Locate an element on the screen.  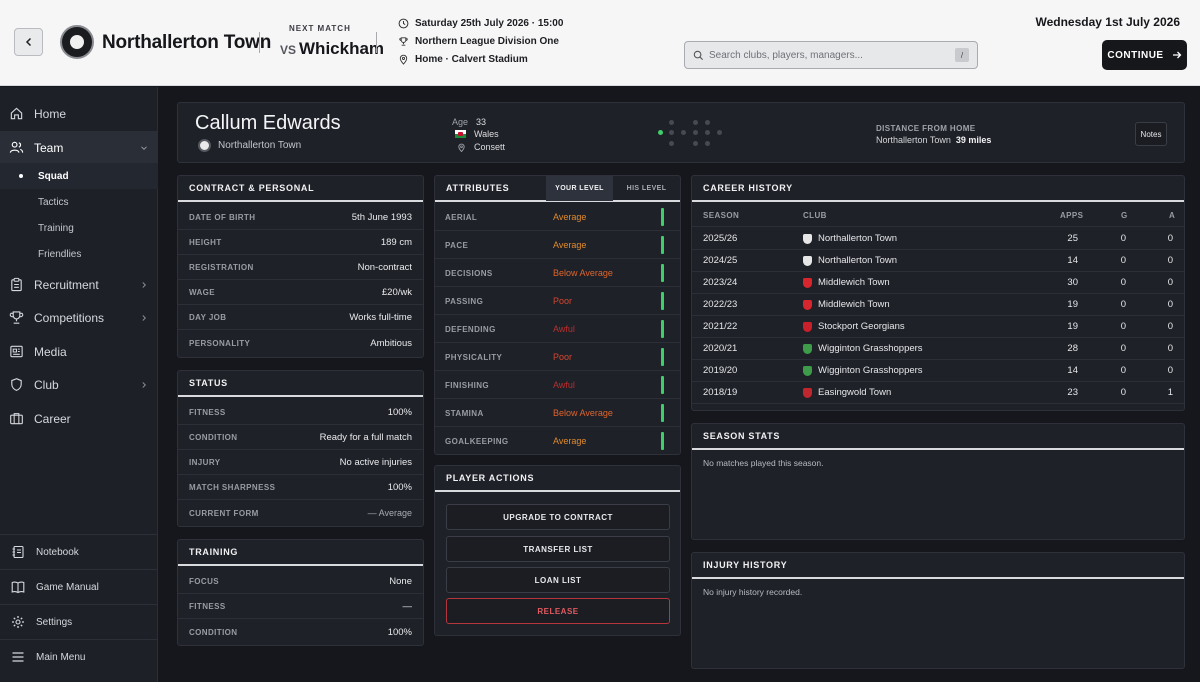
next-match-opponent: VS Whickham is located at coordinates (332, 49).